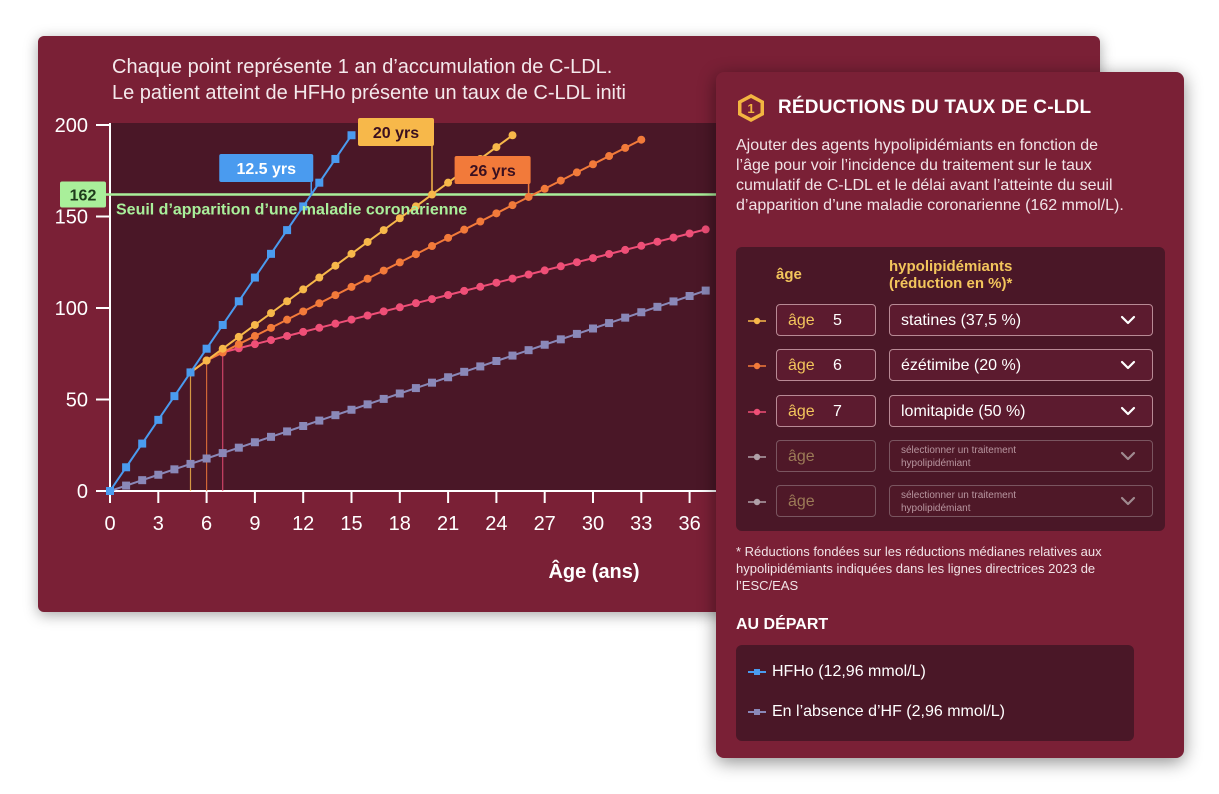 Image resolution: width=1219 pixels, height=794 pixels. Describe the element at coordinates (71, 126) in the screenshot. I see `y-tick-label: 200` at that location.